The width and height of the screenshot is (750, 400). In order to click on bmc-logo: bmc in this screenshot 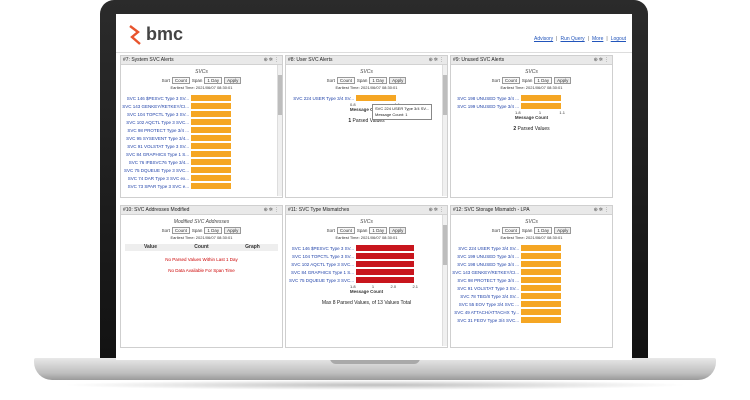, I will do `click(155, 34)`.